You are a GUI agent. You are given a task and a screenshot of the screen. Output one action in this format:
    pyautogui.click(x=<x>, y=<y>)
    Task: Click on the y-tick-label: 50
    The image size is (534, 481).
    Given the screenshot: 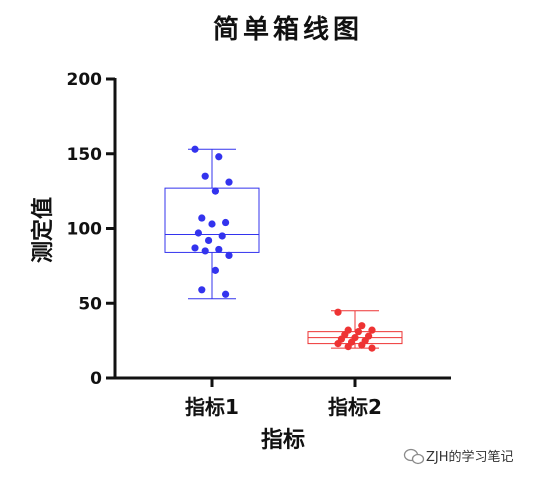 What is the action you would take?
    pyautogui.click(x=90, y=304)
    